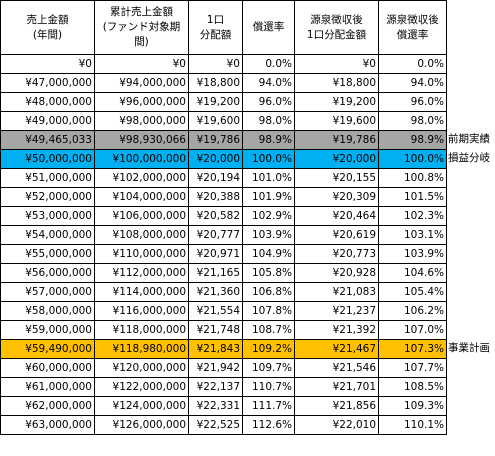  I want to click on cell-cumulative-sales: ¥124,000,000, so click(141, 406).